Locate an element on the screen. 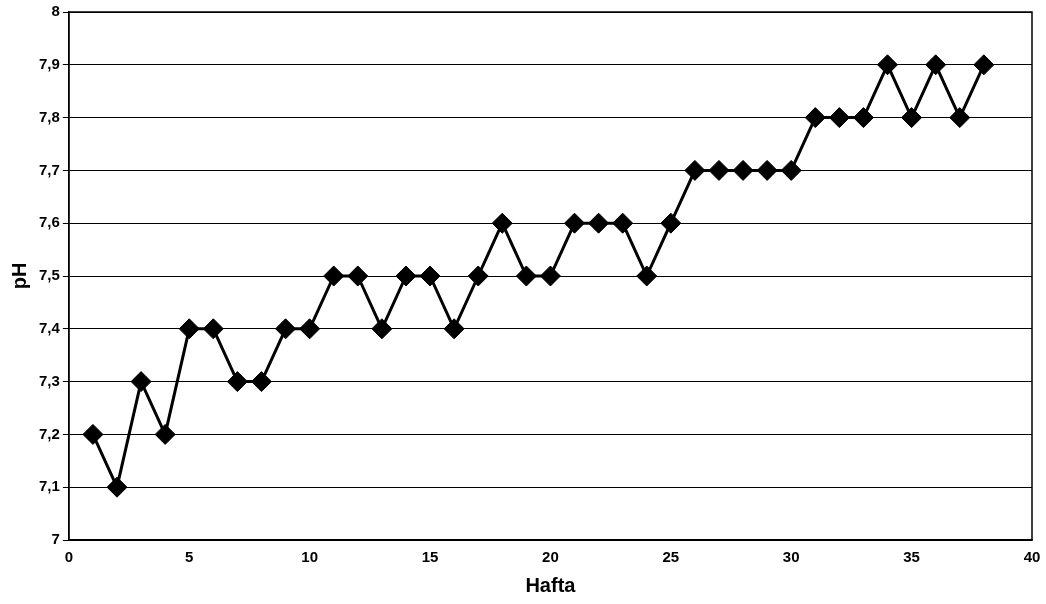 This screenshot has width=1046, height=604. x-tick-label: 20 is located at coordinates (550, 557).